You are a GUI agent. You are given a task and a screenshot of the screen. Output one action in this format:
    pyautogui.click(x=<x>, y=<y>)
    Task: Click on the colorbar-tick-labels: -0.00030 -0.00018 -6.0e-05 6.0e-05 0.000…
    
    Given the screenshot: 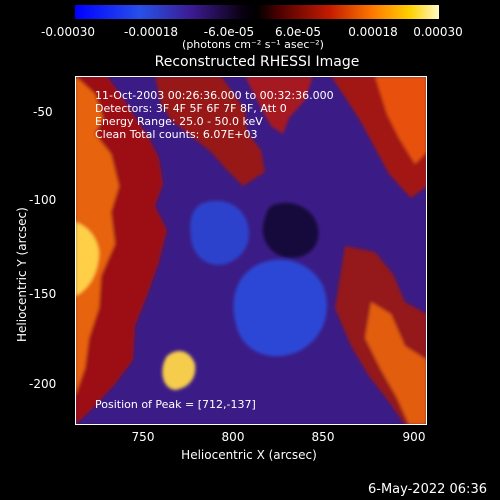 What is the action you would take?
    pyautogui.click(x=250, y=33)
    